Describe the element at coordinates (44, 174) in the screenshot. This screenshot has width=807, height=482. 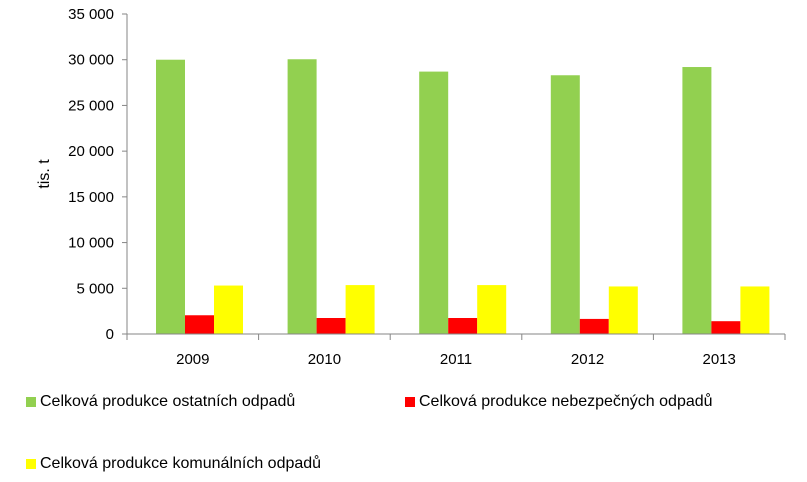
I see `y-axis-label: tis. t` at that location.